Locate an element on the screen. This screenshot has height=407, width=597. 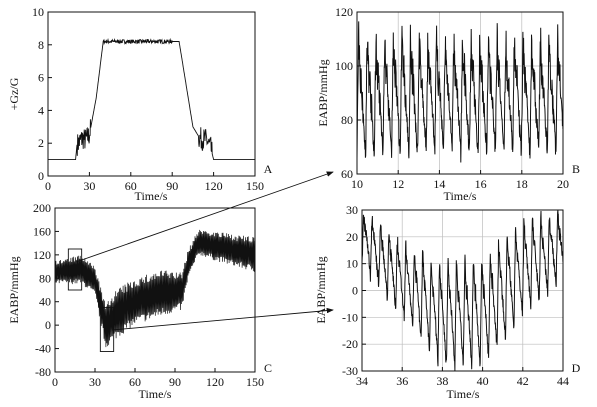
x-tick-label: 16 is located at coordinates (481, 184).